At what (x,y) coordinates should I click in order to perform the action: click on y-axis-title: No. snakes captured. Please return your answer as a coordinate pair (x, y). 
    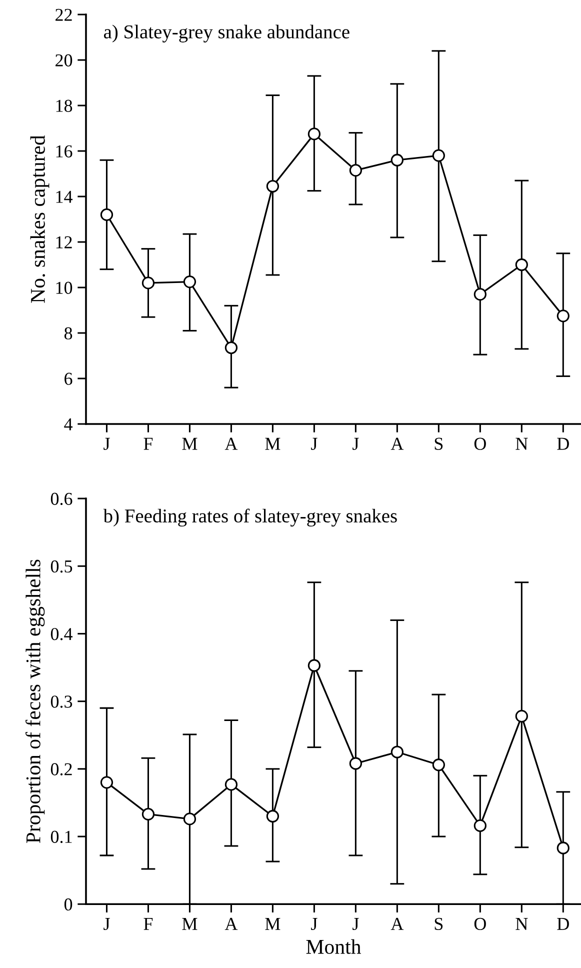
    Looking at the image, I should click on (40, 219).